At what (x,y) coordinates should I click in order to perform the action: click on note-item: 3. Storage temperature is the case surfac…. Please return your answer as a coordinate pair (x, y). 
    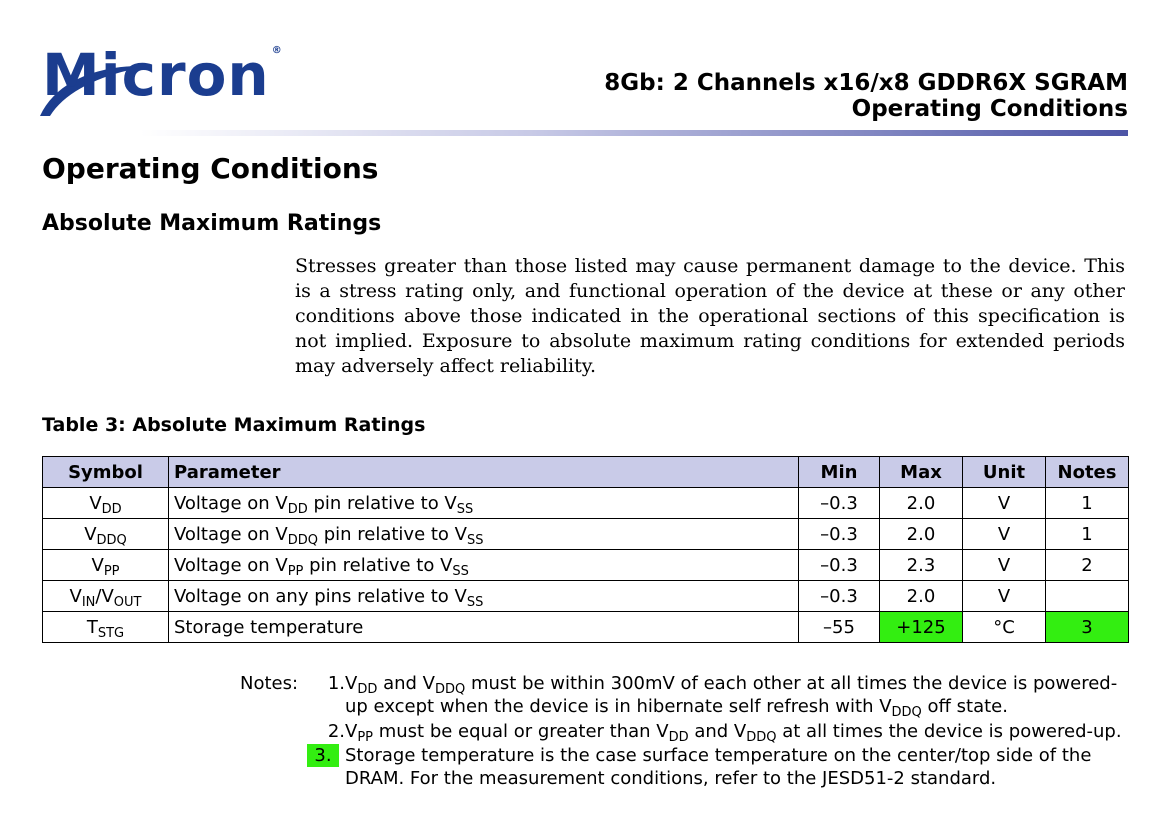
    Looking at the image, I should click on (717, 767).